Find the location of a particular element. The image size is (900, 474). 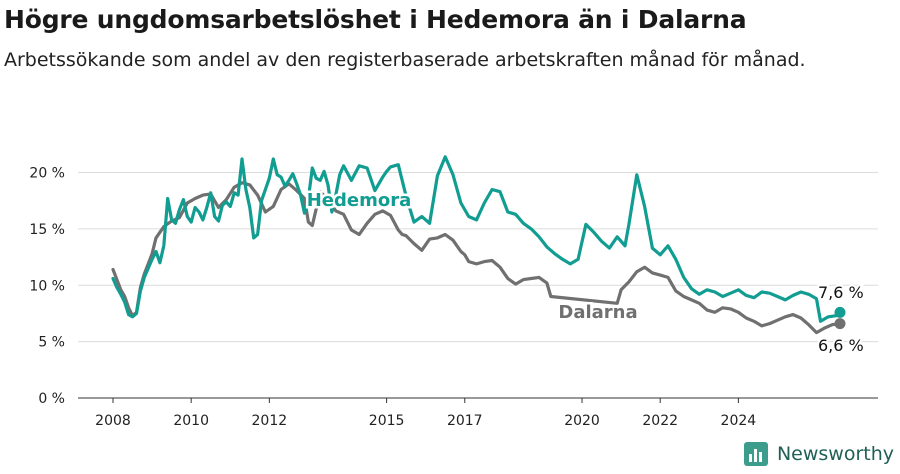

x-tick-label: 2010 is located at coordinates (191, 421).